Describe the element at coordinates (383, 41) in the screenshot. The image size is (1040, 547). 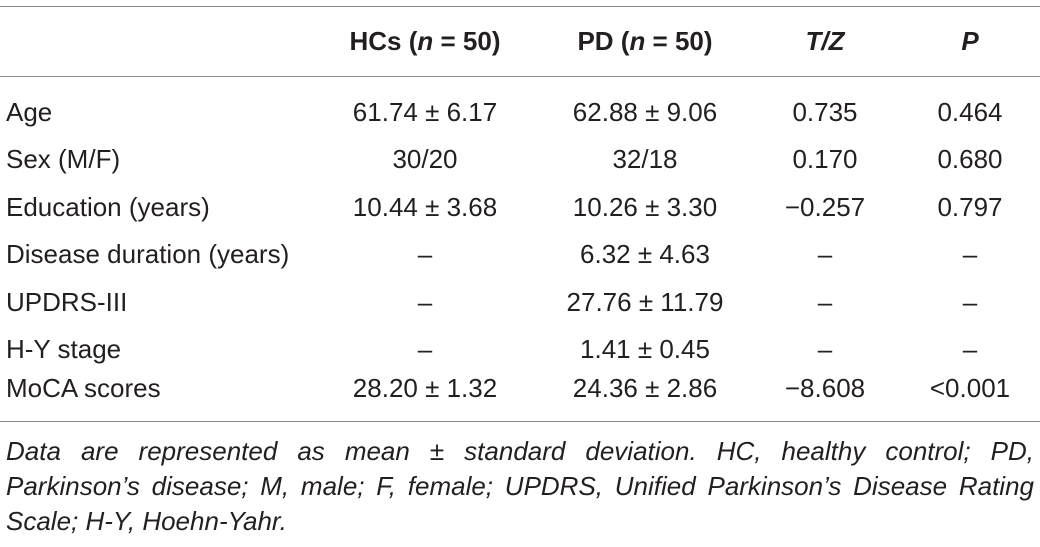
I see `header-hcs-prefix: HCs (` at that location.